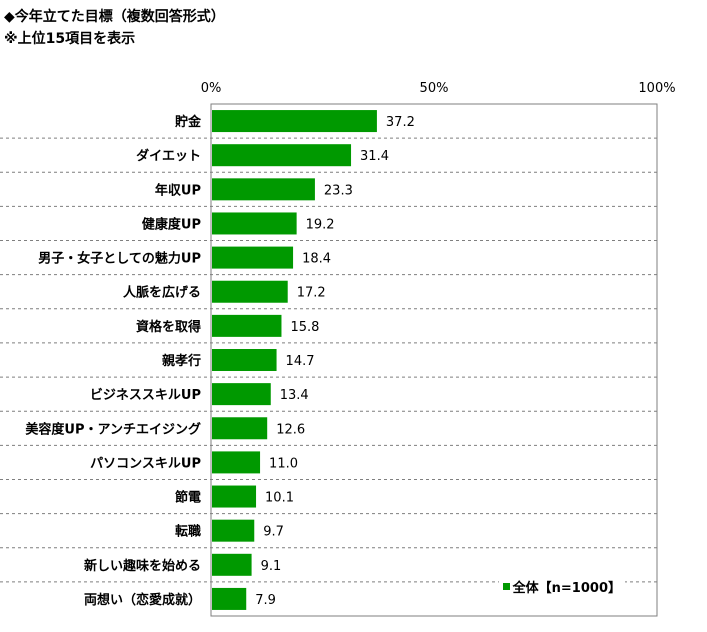  Describe the element at coordinates (374, 156) in the screenshot. I see `value-label: 31.4` at that location.